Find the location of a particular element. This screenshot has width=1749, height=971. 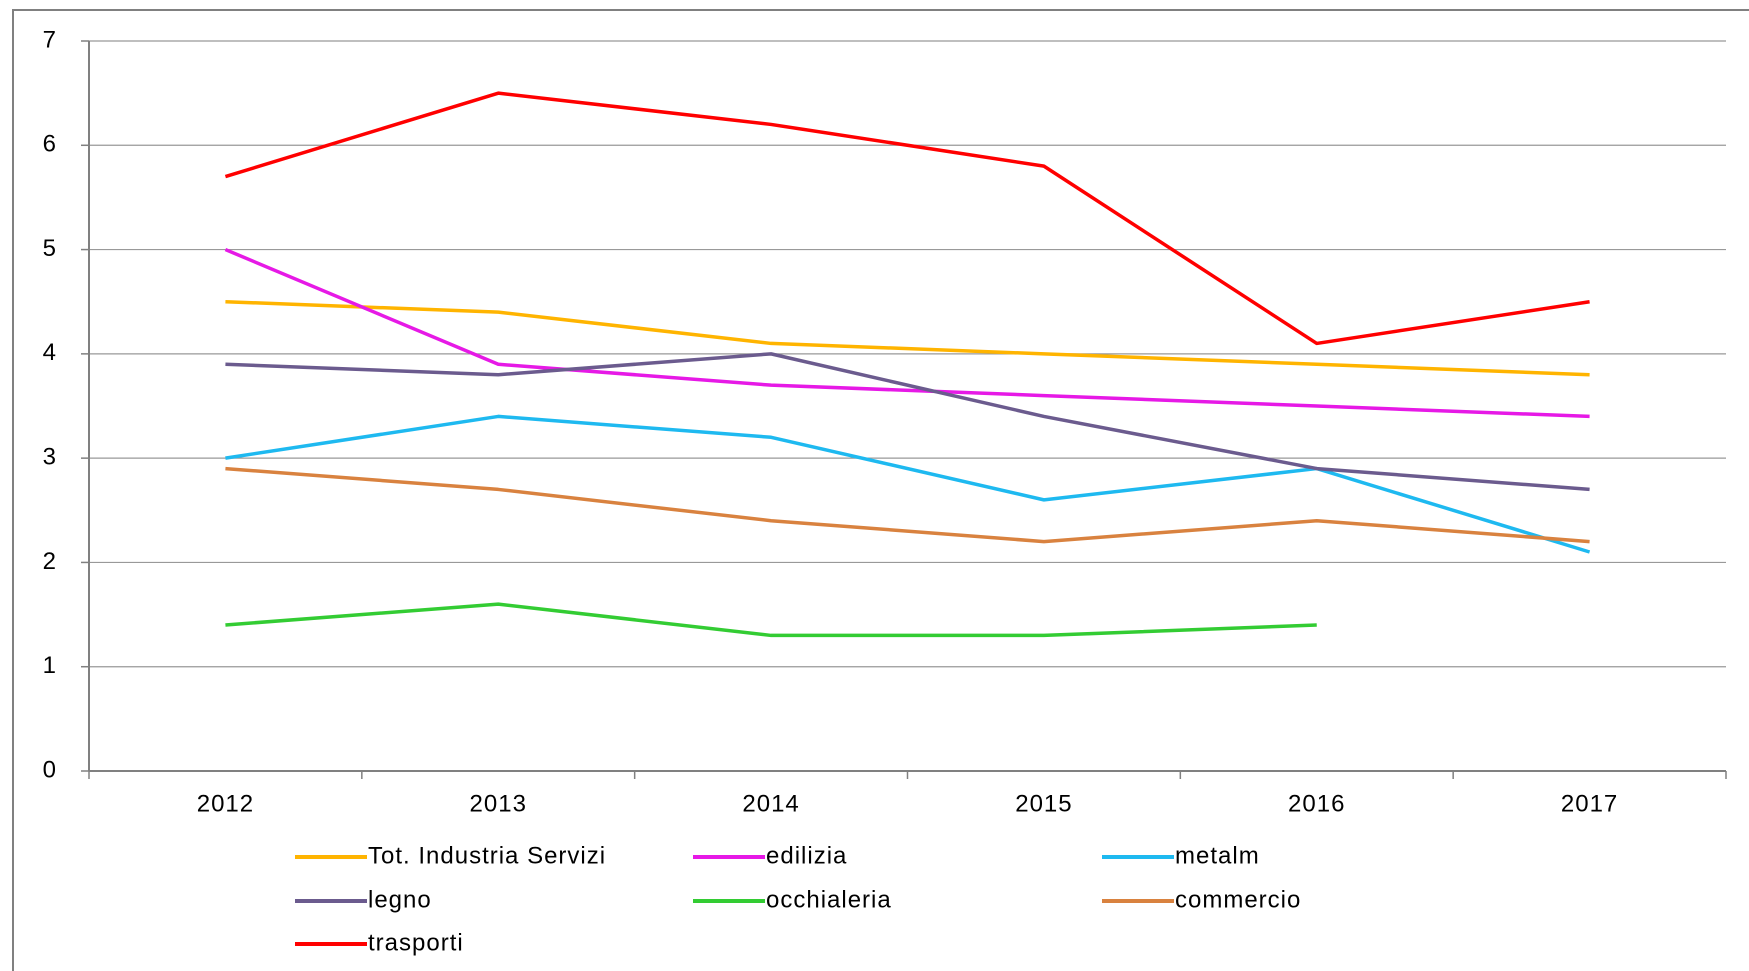

x-tick-label: 2012 is located at coordinates (225, 803).